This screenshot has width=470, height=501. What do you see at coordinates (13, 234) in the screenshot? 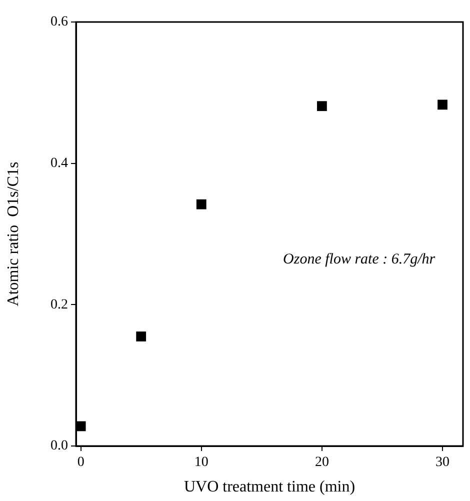
I see `y-axis-title: Atomic ratio O1s/C1s` at bounding box center [13, 234].